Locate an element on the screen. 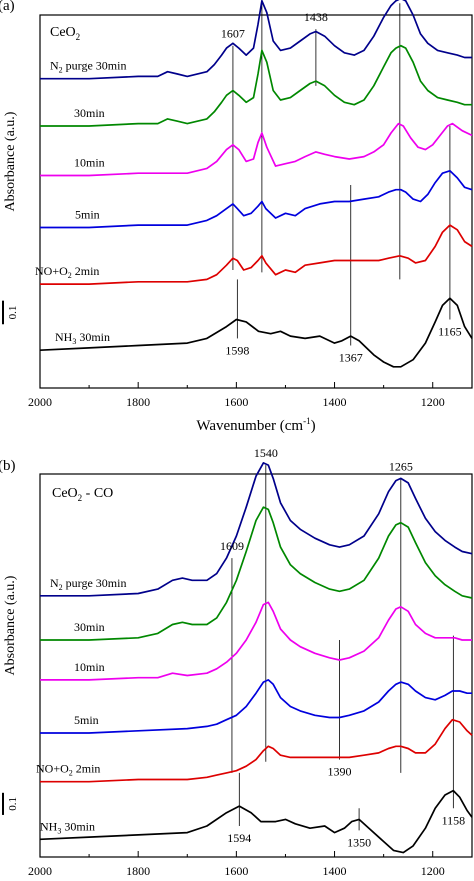  peak-label: 1598 is located at coordinates (237, 350).